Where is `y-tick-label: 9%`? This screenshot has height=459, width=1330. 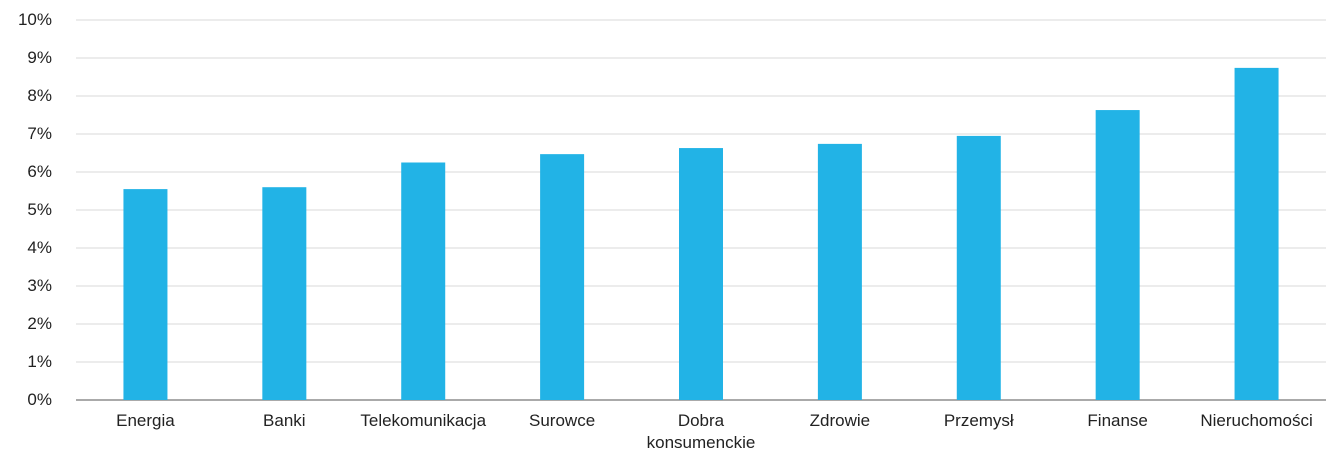
y-tick-label: 9% is located at coordinates (39, 57).